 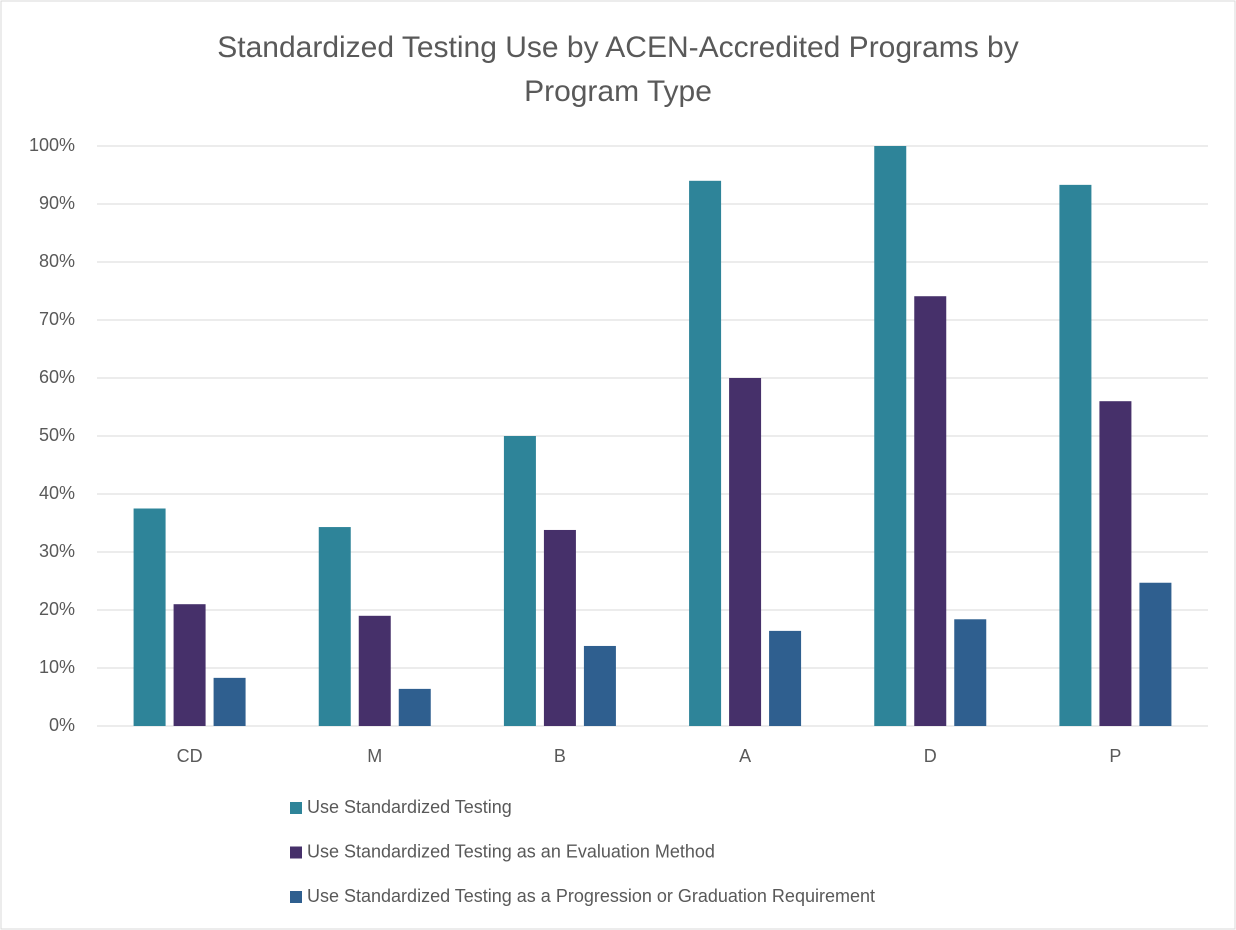 What do you see at coordinates (930, 756) in the screenshot?
I see `x-tick-label: D` at bounding box center [930, 756].